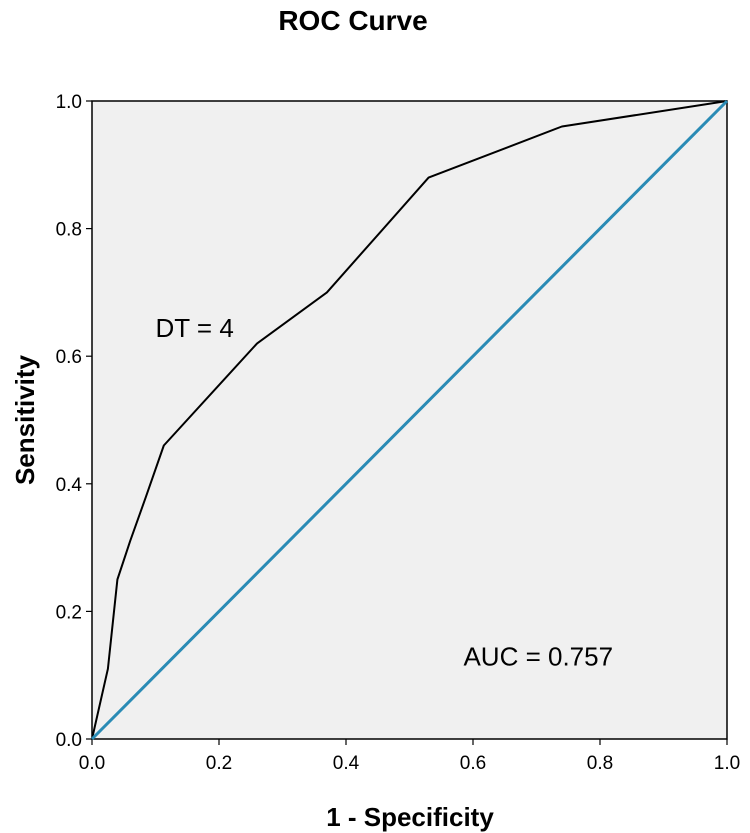 This screenshot has height=833, width=750. I want to click on x-tick-label: 0.4, so click(346, 763).